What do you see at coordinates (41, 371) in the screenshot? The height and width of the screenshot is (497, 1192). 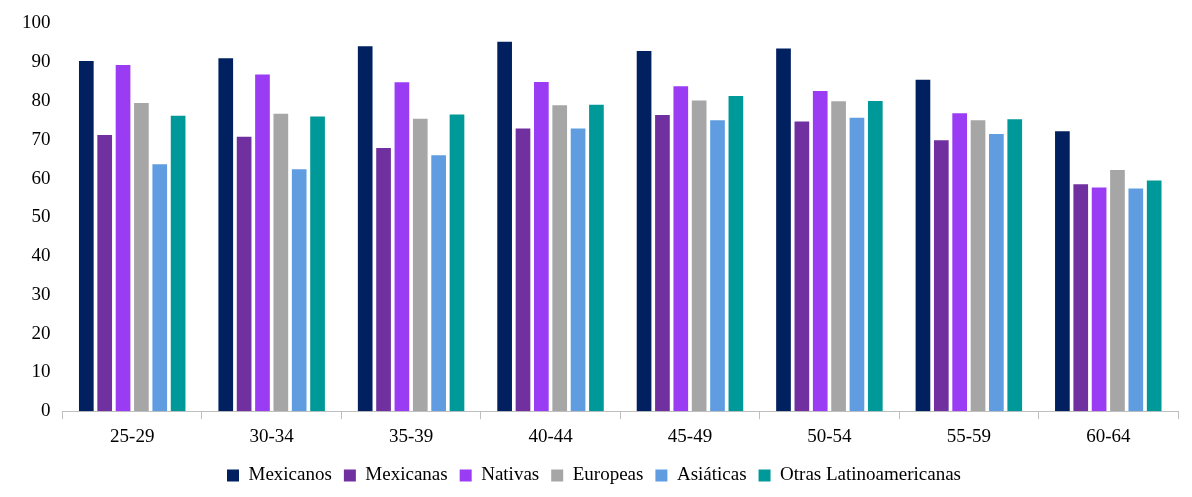 I see `y-tick-label: 10` at bounding box center [41, 371].